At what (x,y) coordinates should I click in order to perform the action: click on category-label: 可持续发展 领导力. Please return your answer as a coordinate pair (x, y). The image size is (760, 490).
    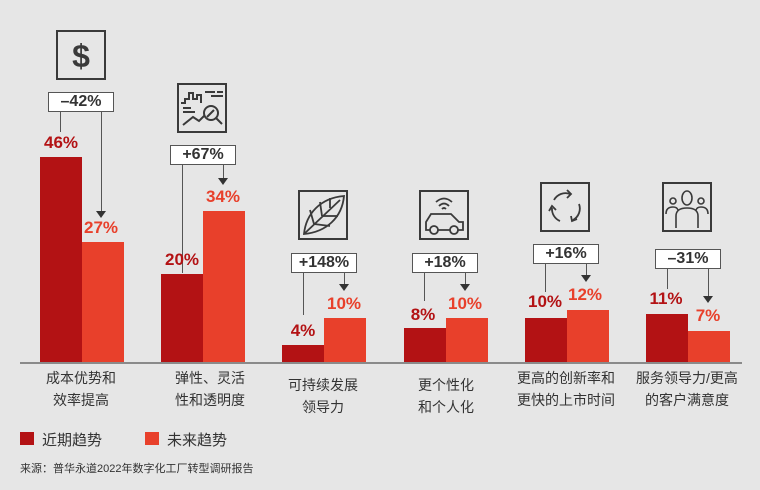
    Looking at the image, I should click on (323, 396).